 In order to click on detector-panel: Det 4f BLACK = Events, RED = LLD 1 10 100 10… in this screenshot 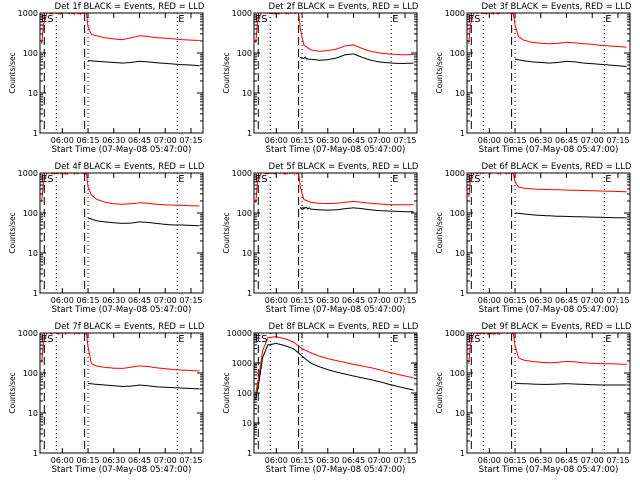, I will do `click(106, 238)`.